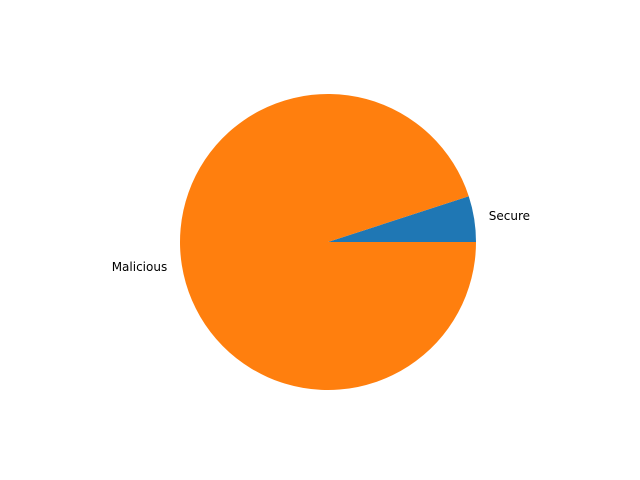 The height and width of the screenshot is (480, 640). What do you see at coordinates (140, 267) in the screenshot?
I see `pie-label-malicious: Malicious` at bounding box center [140, 267].